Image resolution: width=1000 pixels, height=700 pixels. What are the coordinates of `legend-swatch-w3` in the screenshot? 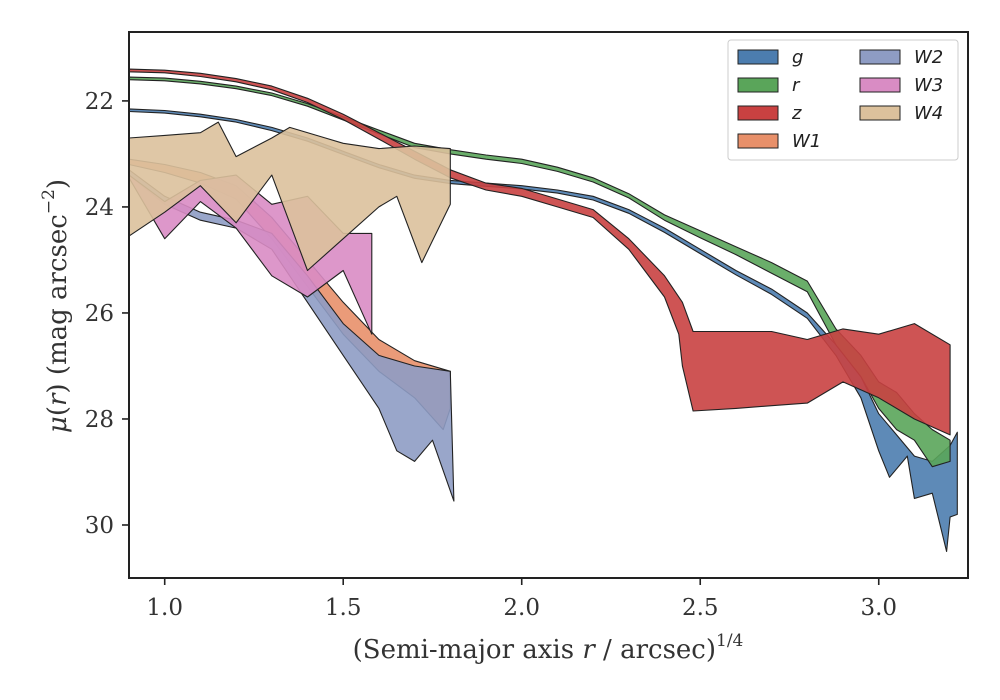 It's located at (880, 85).